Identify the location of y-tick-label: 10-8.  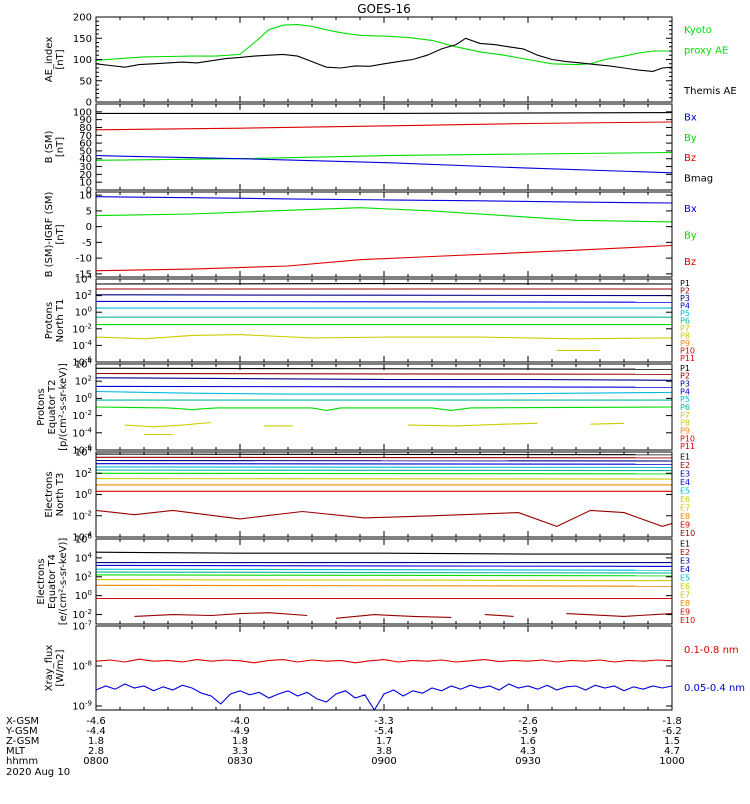
(82, 666).